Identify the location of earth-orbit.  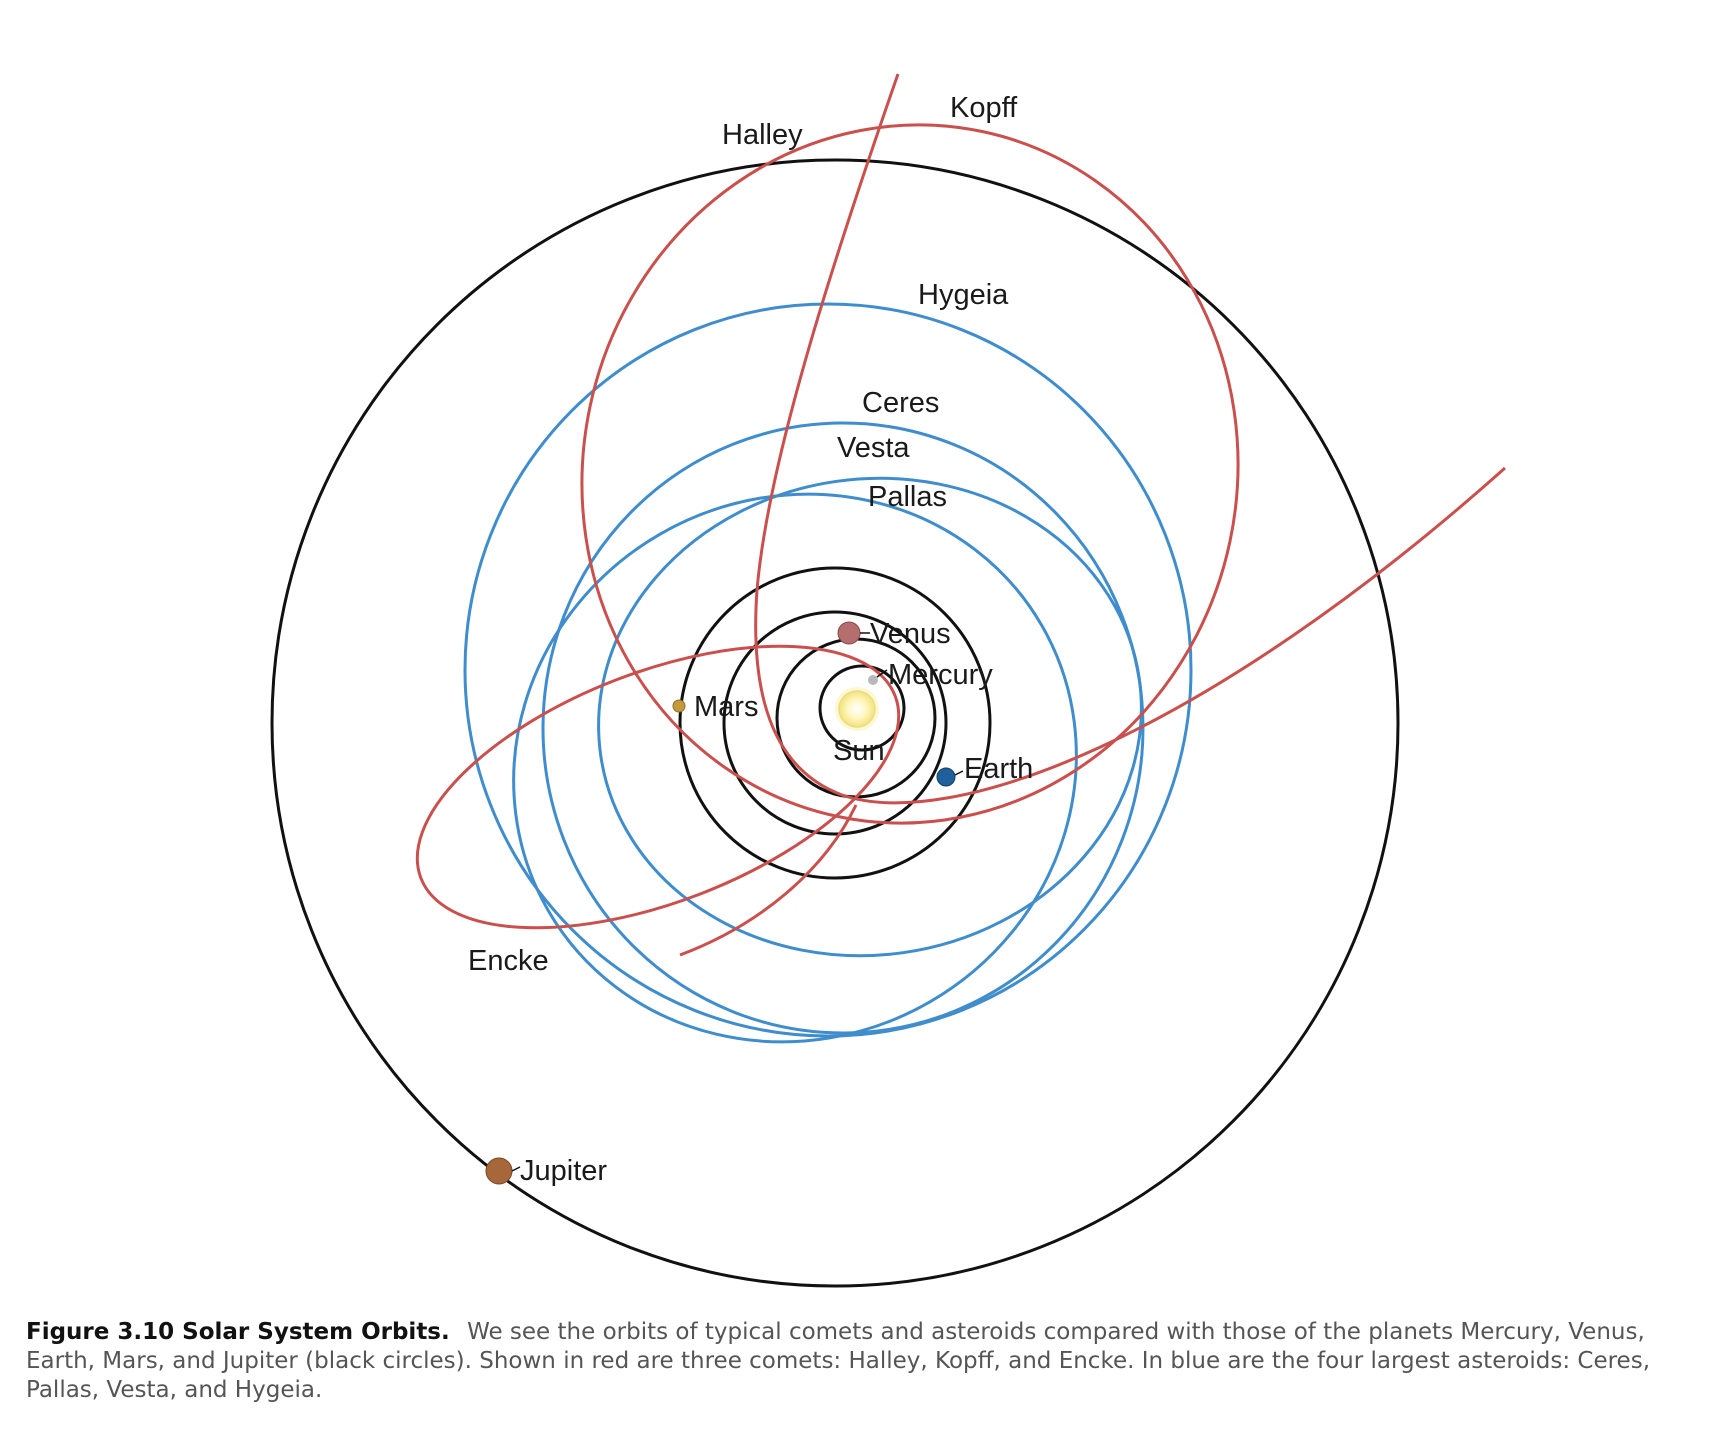
(835, 723).